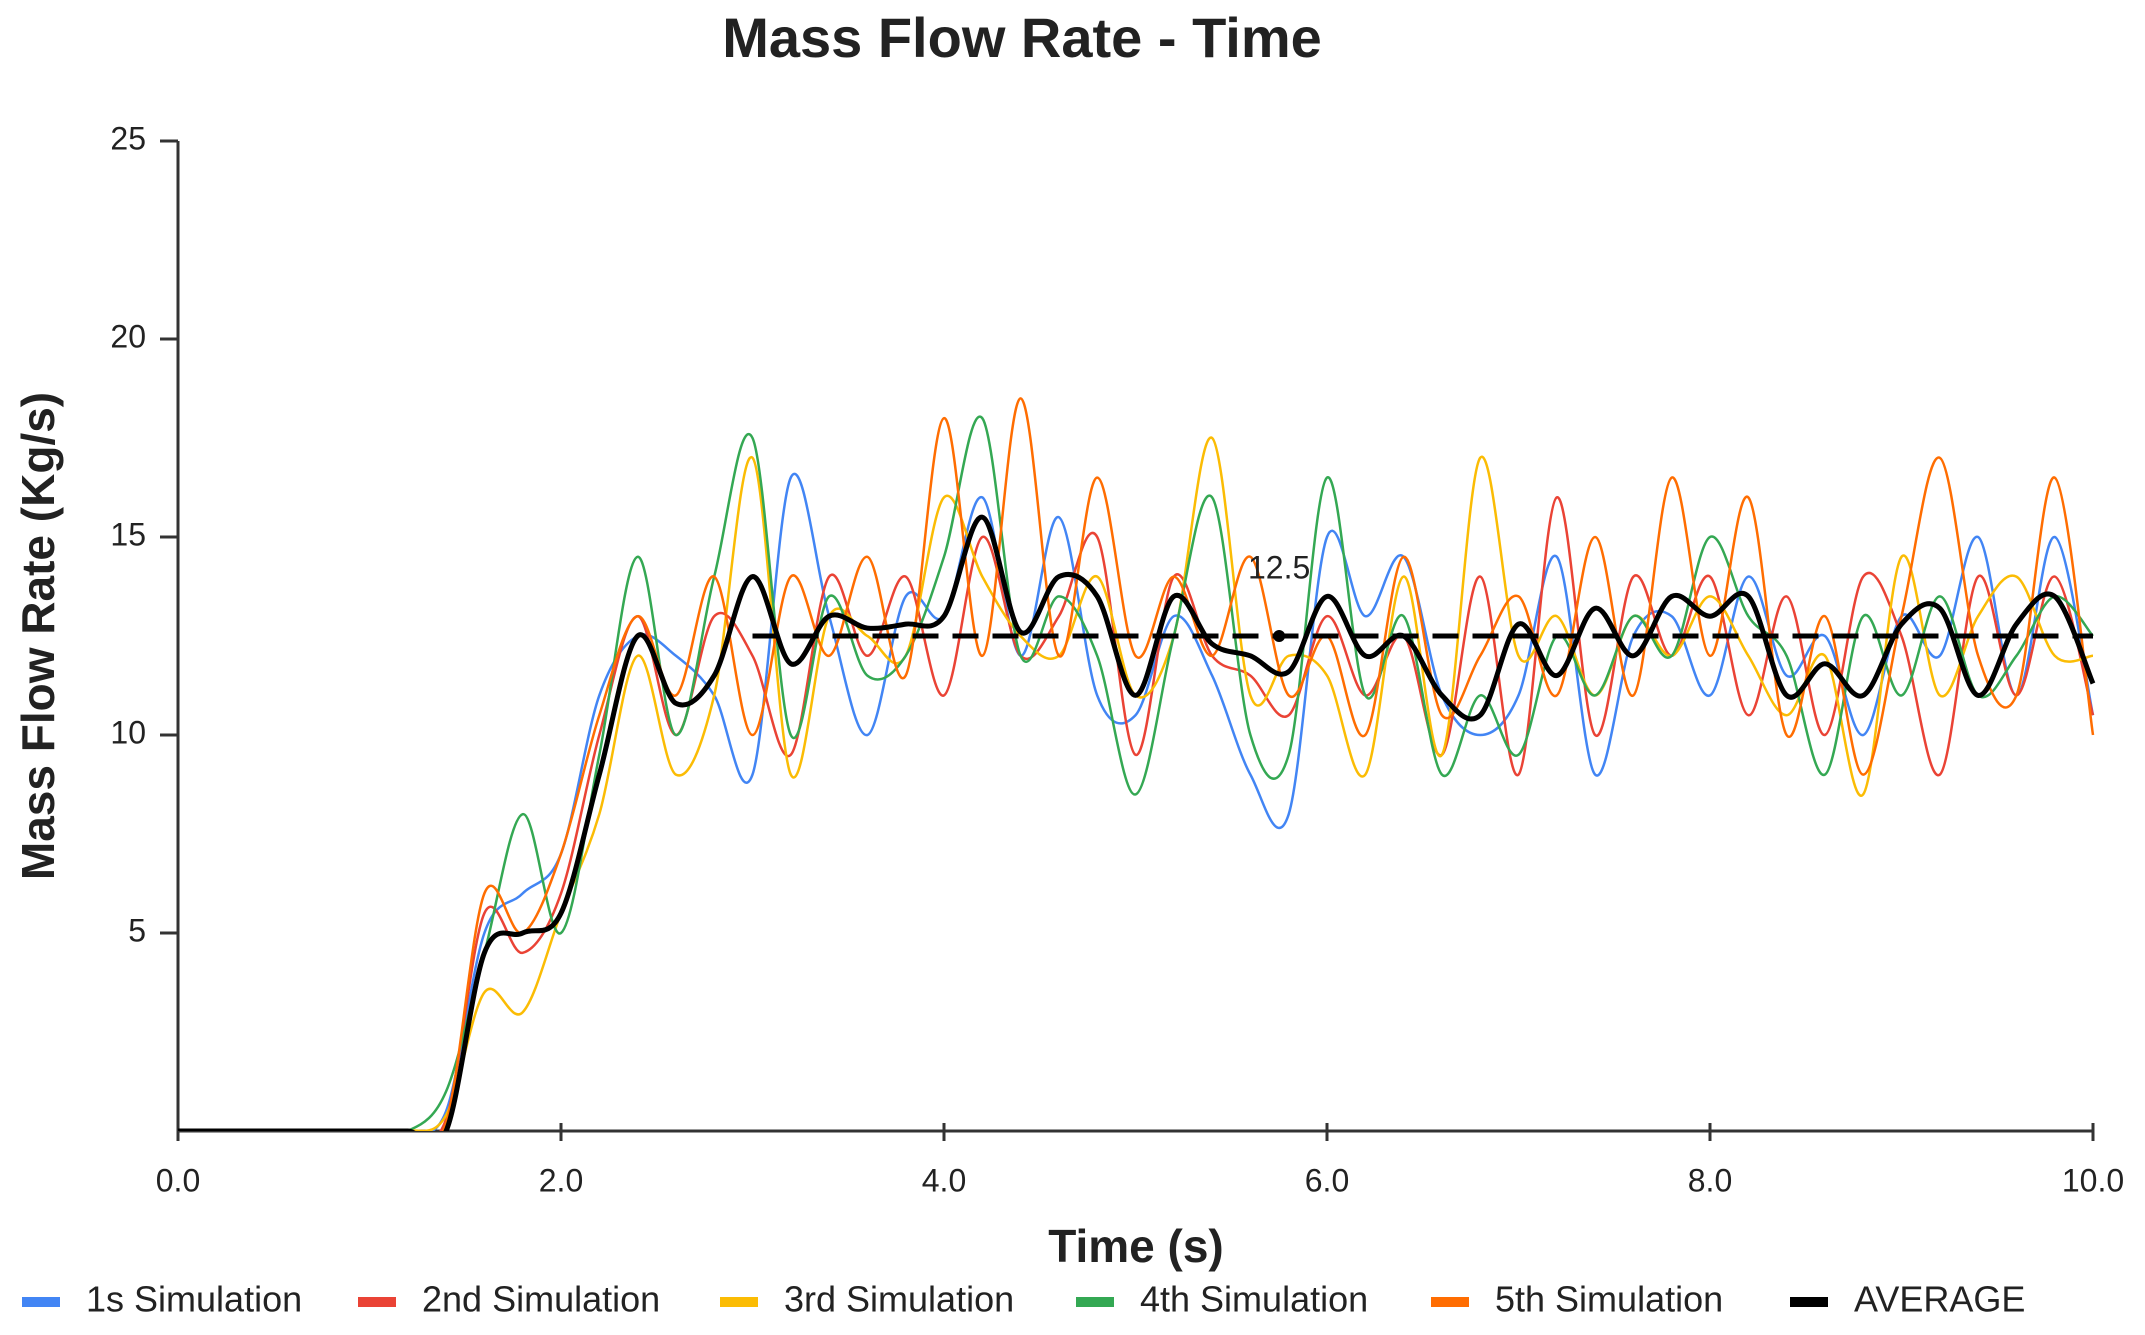 This screenshot has height=1335, width=2145. What do you see at coordinates (944, 1180) in the screenshot?
I see `x-tick-label: 4.0` at bounding box center [944, 1180].